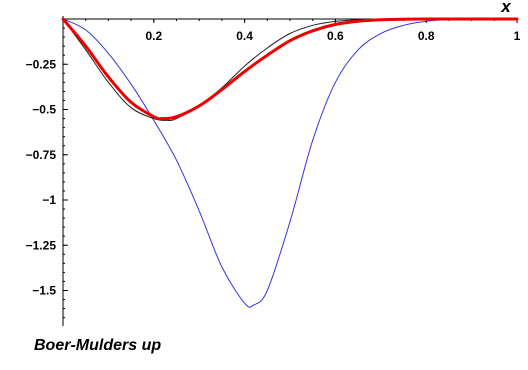 Image resolution: width=528 pixels, height=370 pixels. Describe the element at coordinates (98, 345) in the screenshot. I see `chart-caption: Boer-Mulders up` at that location.